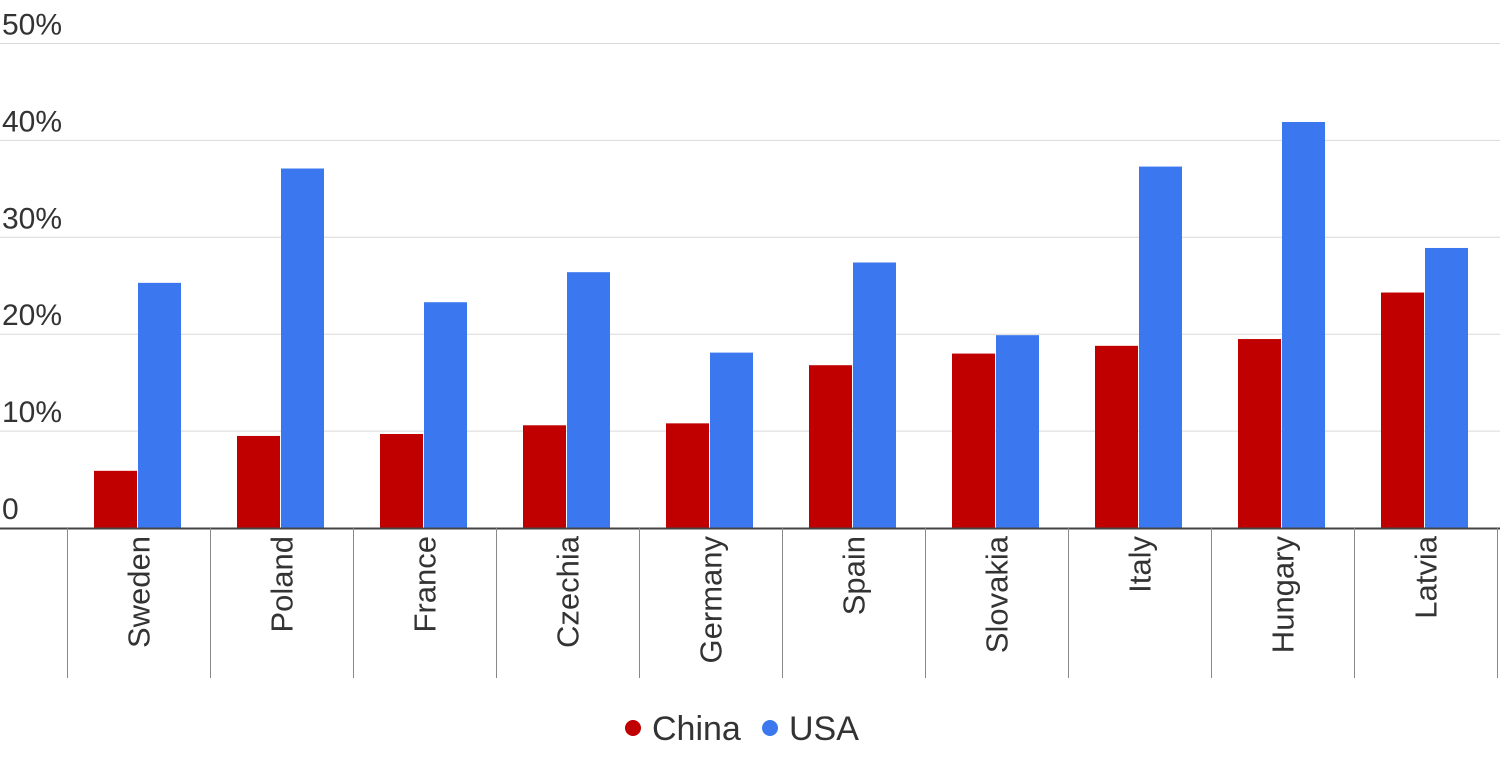 The width and height of the screenshot is (1500, 774). Describe the element at coordinates (1446, 388) in the screenshot. I see `bar-usa-latvia` at that location.